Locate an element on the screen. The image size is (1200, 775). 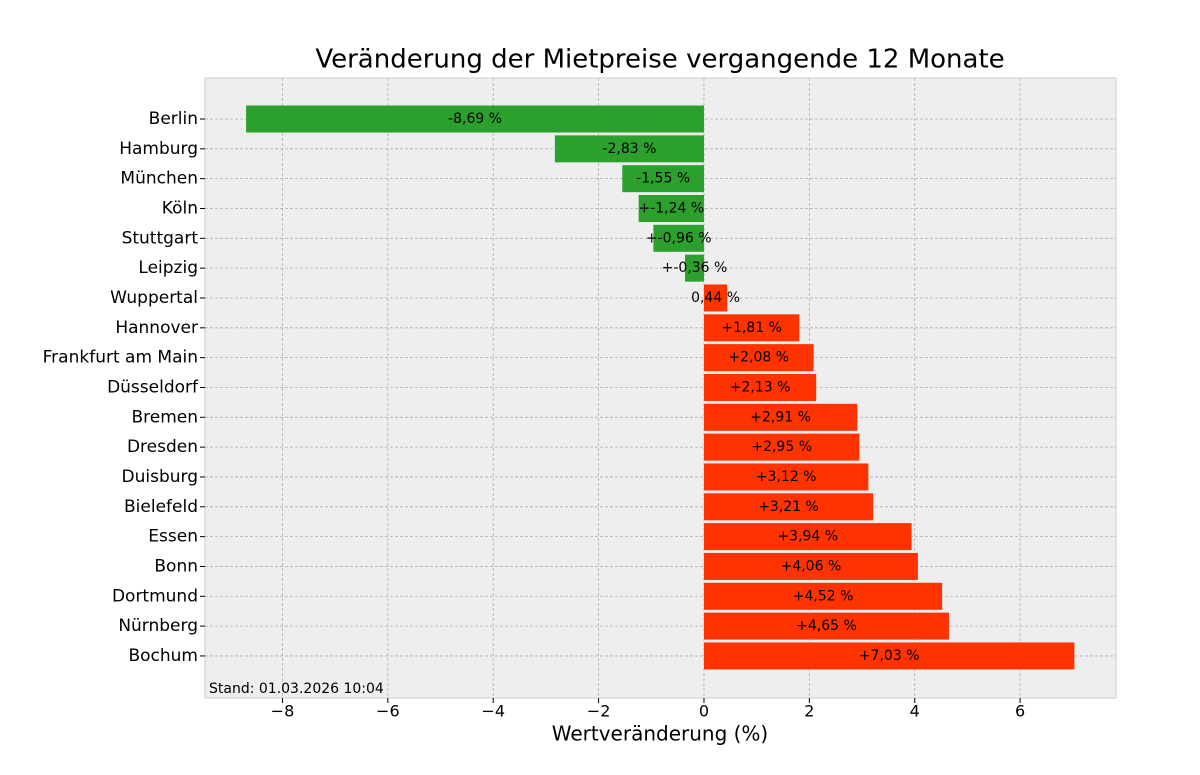
y-tick-label: Düsseldorf is located at coordinates (153, 387).